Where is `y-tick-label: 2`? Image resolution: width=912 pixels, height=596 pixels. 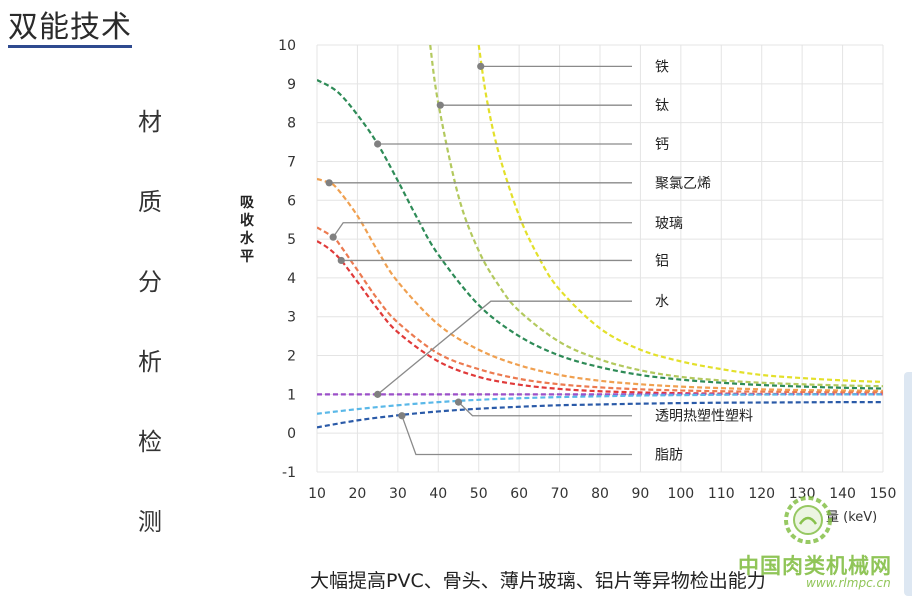
y-tick-label: 2 is located at coordinates (291, 357).